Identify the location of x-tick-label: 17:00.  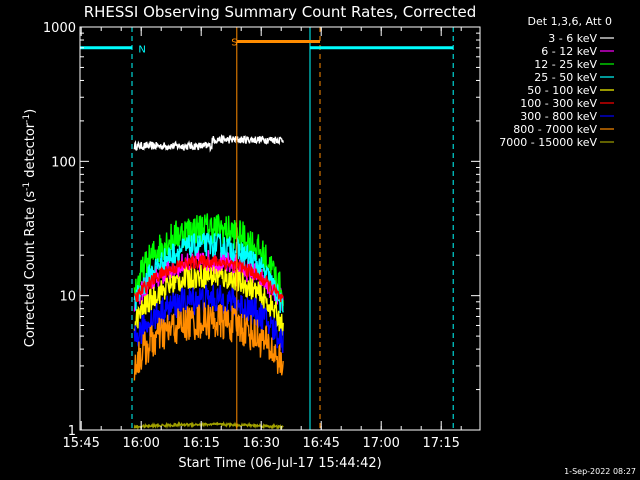
(380, 443).